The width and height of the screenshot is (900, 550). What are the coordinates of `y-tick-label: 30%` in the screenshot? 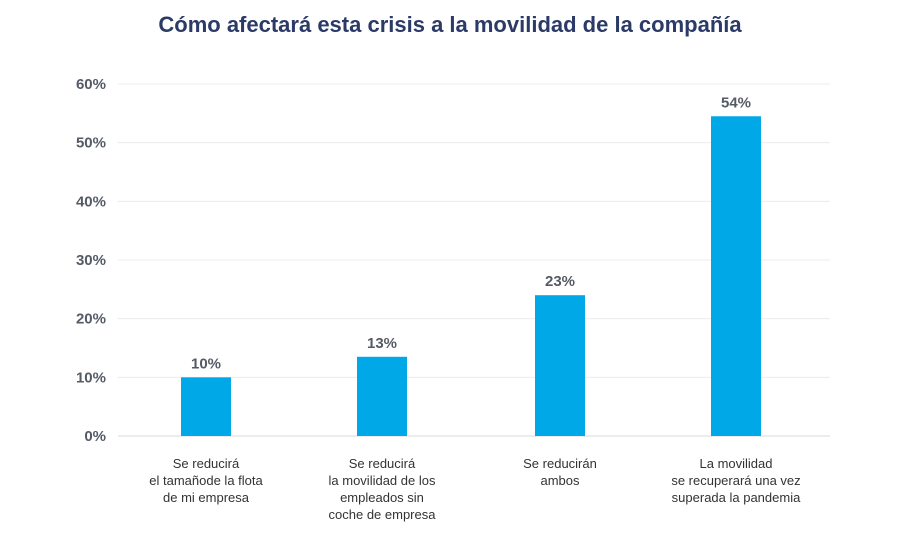 It's located at (91, 260).